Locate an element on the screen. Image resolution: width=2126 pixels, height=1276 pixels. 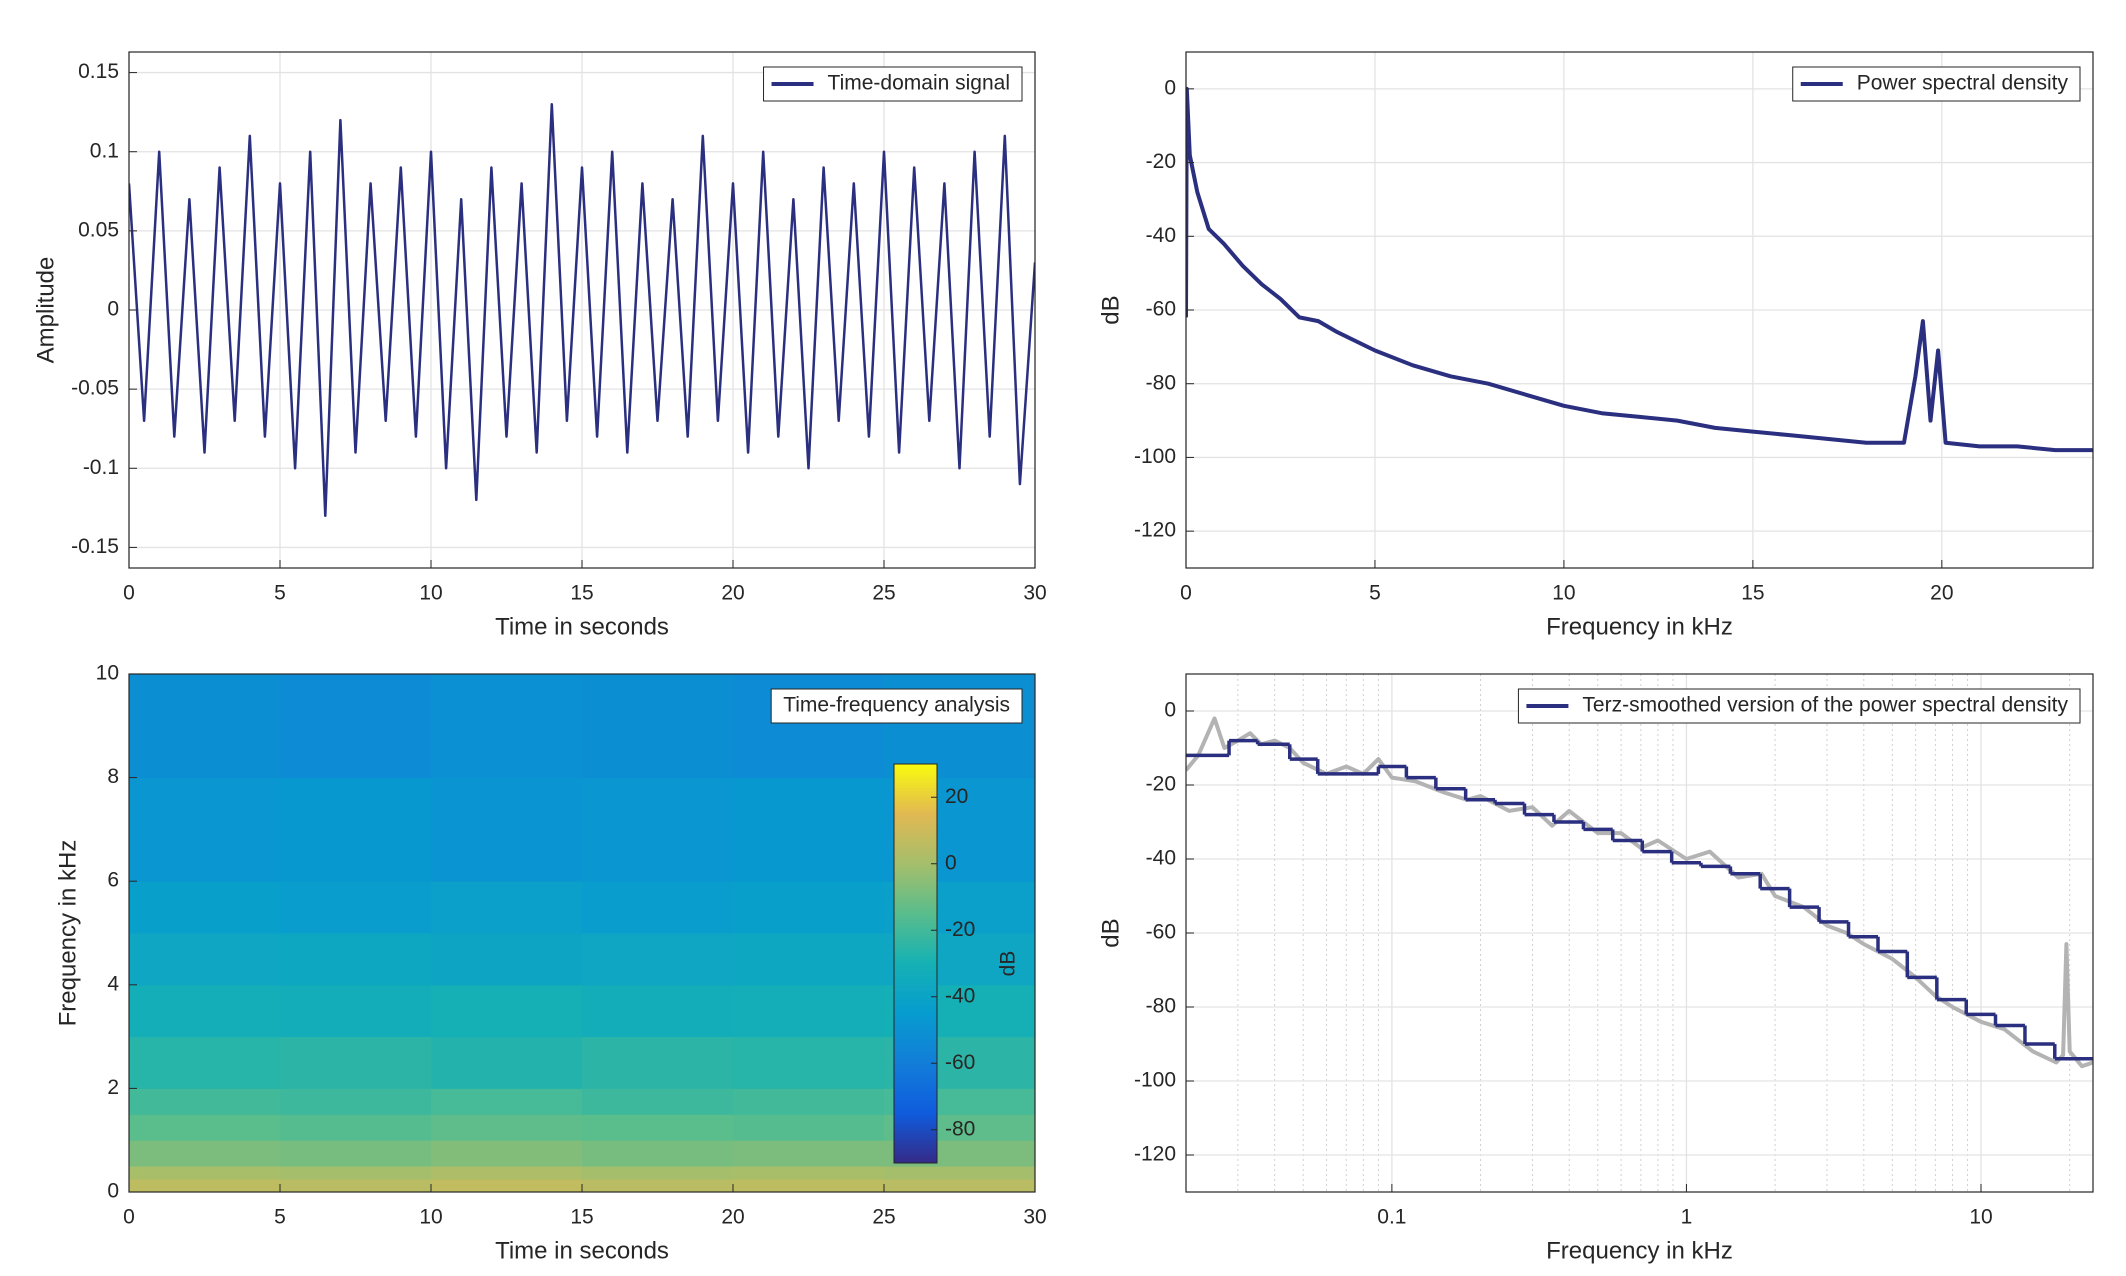
legend-box is located at coordinates (1799, 706).